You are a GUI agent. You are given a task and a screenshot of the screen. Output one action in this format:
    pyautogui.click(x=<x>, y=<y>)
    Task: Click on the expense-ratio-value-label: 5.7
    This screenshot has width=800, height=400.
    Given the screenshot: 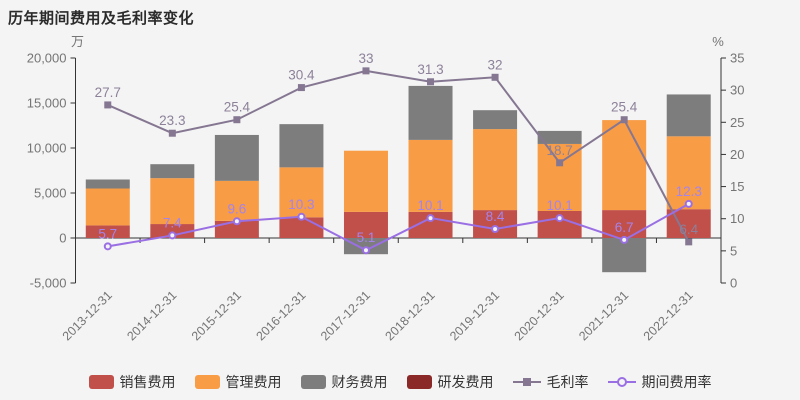 What is the action you would take?
    pyautogui.click(x=107, y=233)
    